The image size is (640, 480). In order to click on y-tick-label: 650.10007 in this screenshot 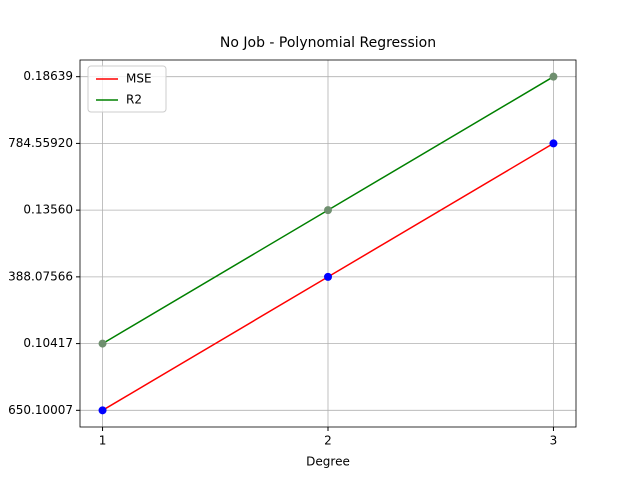, I will do `click(40, 410)`.